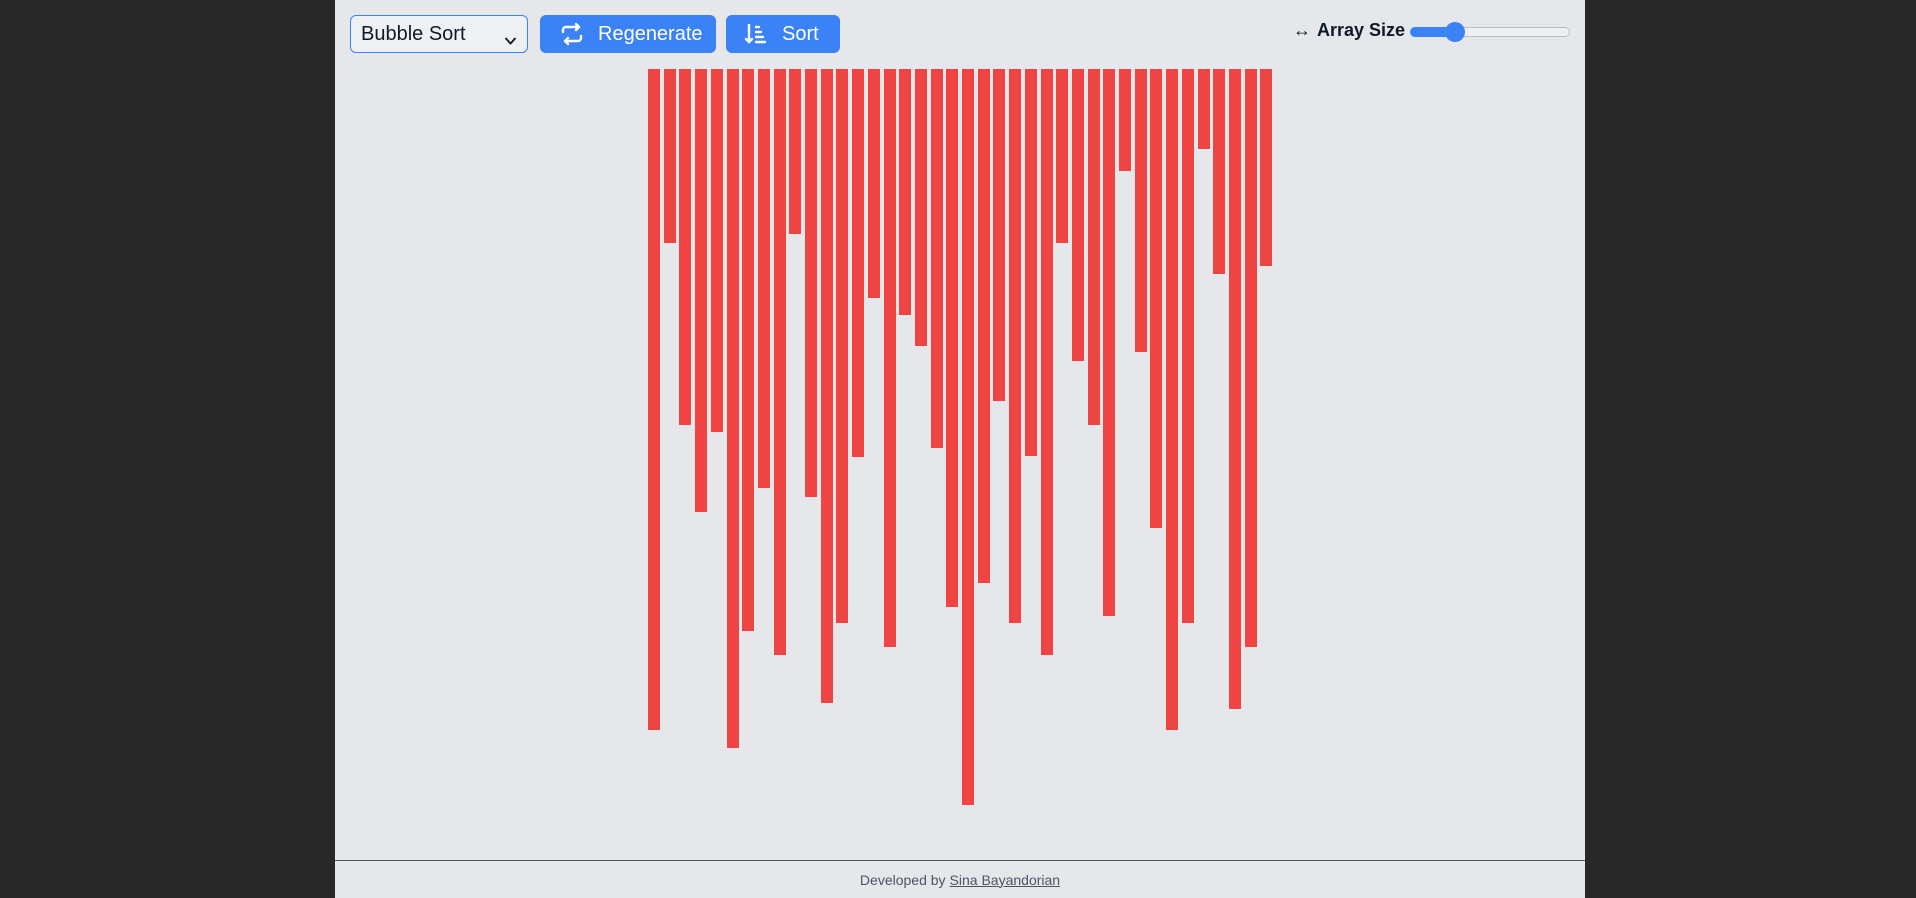  What do you see at coordinates (413, 33) in the screenshot?
I see `algorithm-select-value: Bubble Sort` at bounding box center [413, 33].